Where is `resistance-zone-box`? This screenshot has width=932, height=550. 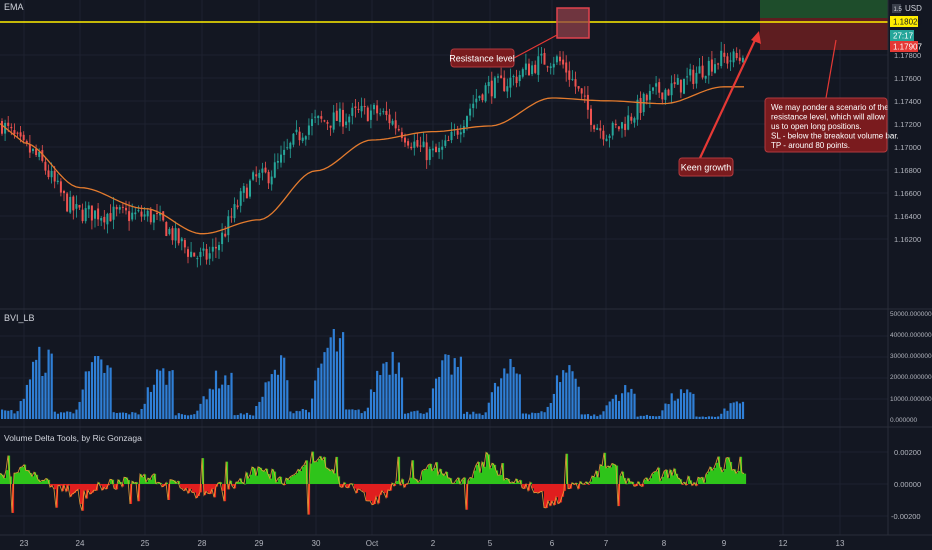 resistance-zone-box is located at coordinates (573, 23).